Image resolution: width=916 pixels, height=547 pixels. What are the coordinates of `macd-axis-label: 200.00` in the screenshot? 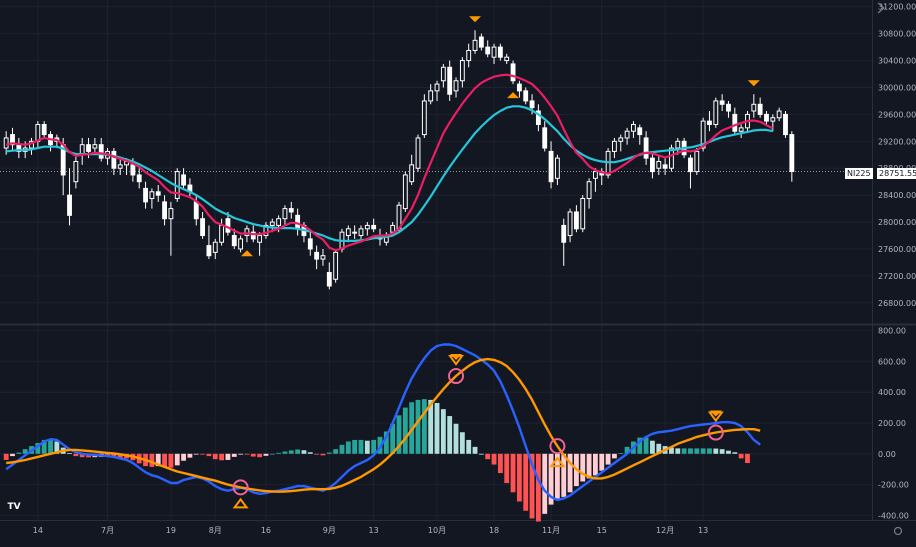 It's located at (892, 423).